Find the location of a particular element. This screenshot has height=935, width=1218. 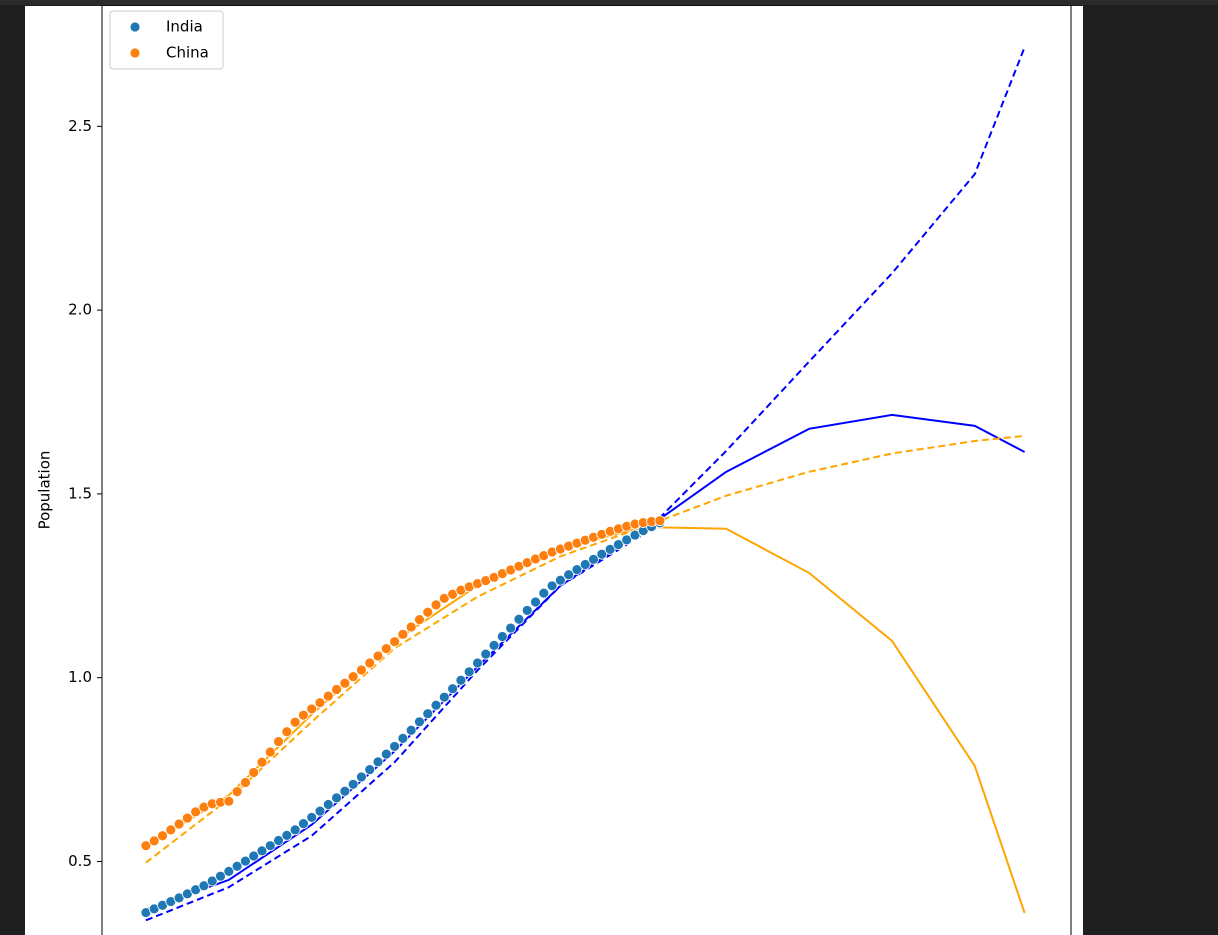

top-bar is located at coordinates (609, 2).